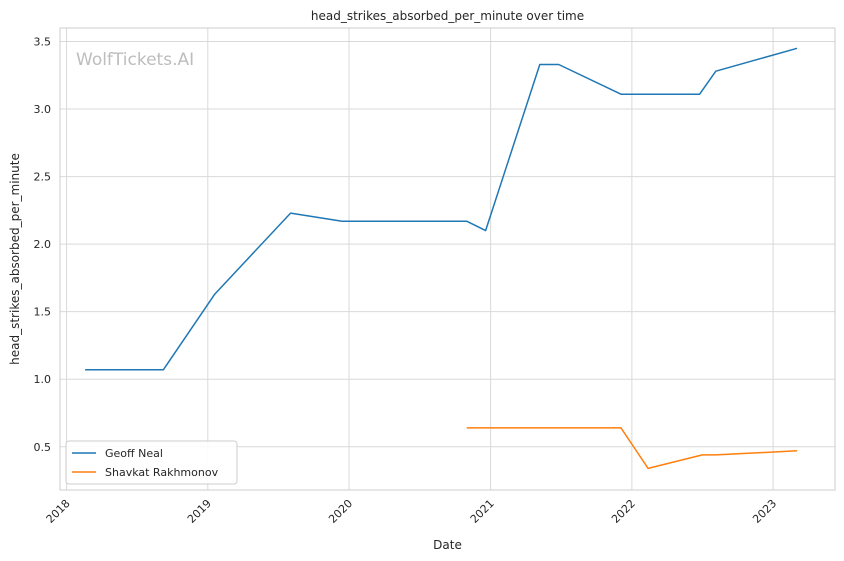  I want to click on x-tick-label: 2018, so click(58, 511).